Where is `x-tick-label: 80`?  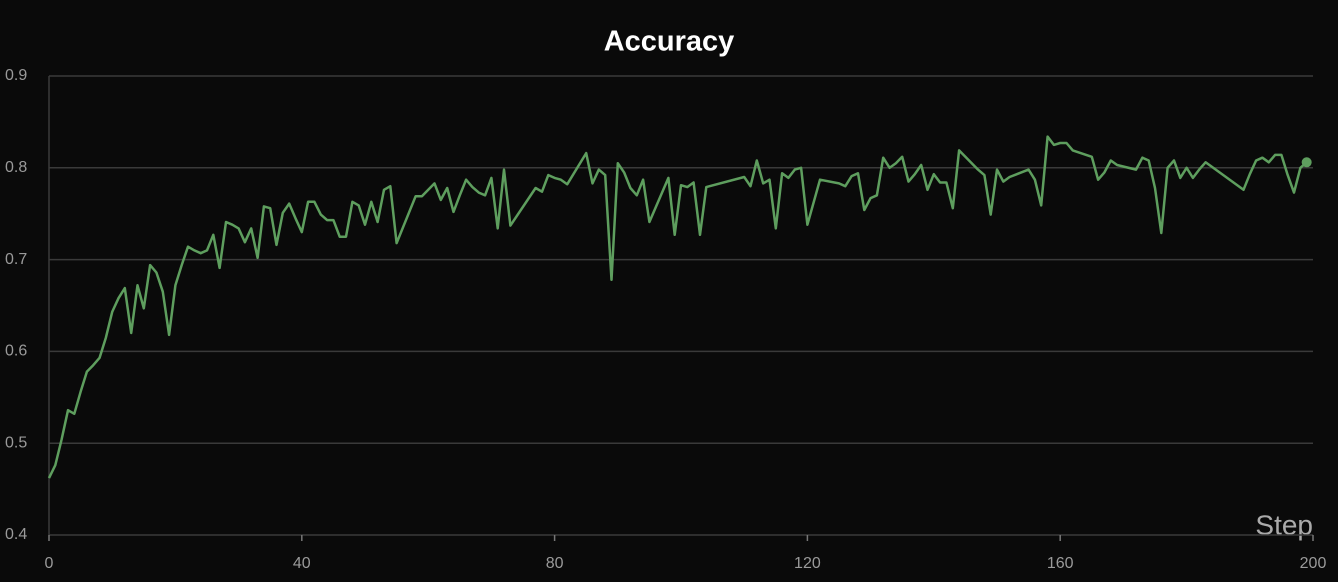 x-tick-label: 80 is located at coordinates (555, 563).